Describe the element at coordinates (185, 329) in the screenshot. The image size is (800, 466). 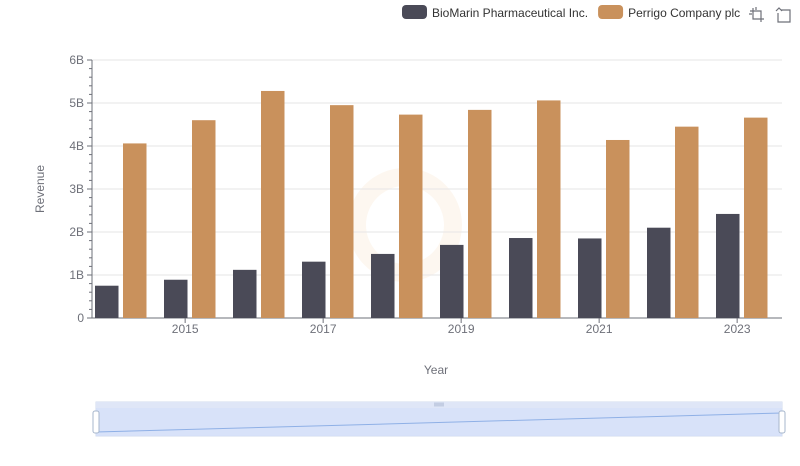
I see `x-tick-label: 2015` at that location.